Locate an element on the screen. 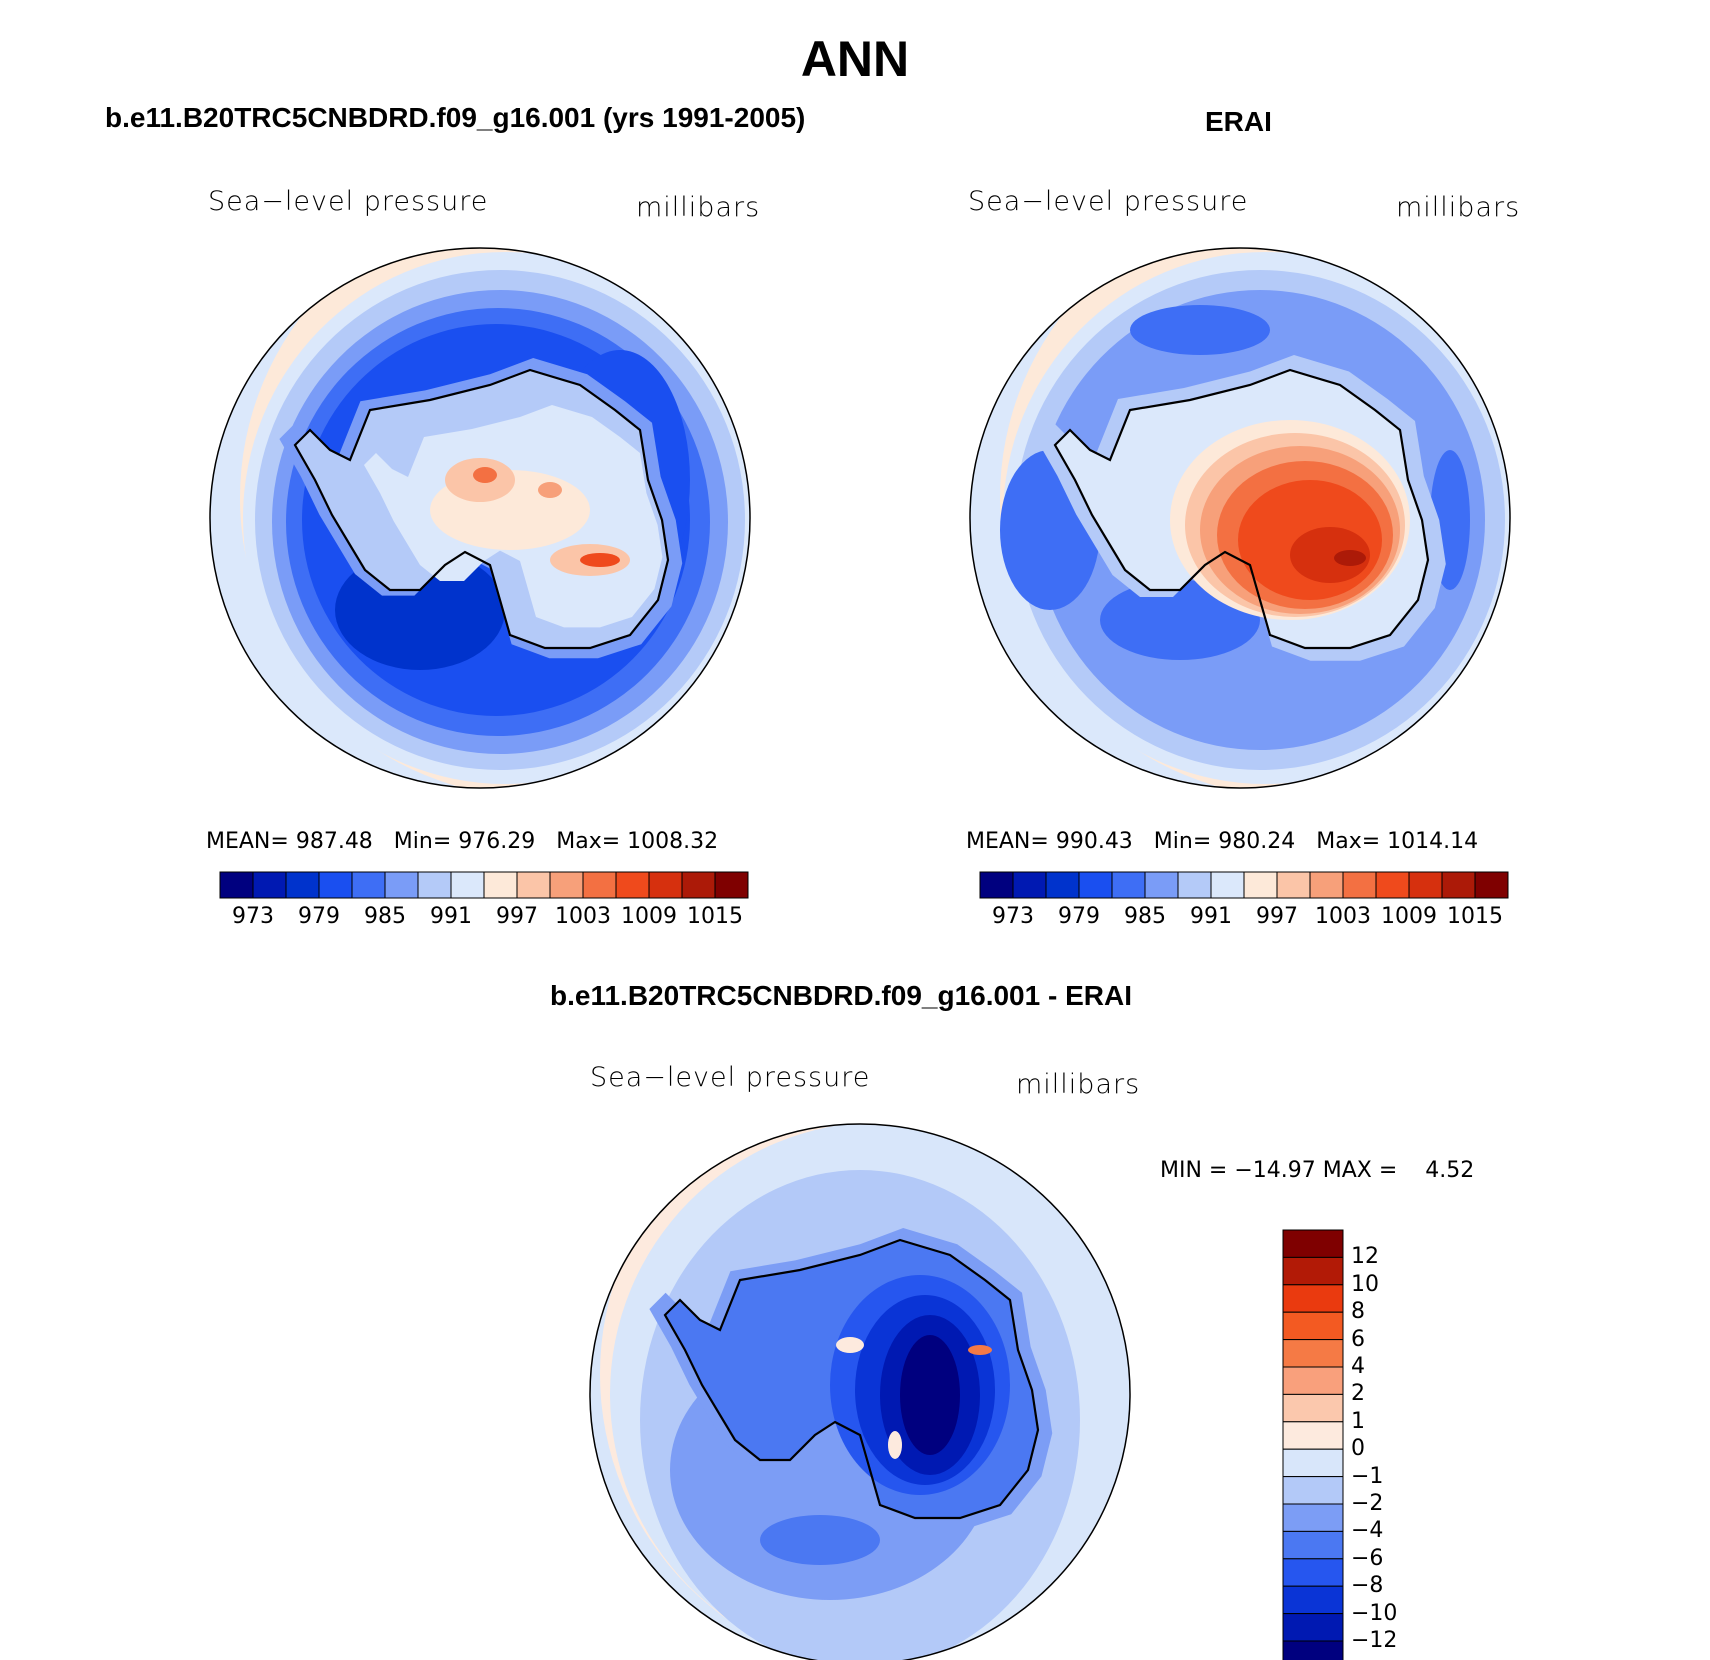 This screenshot has height=1660, width=1710. left-polar-map is located at coordinates (480, 518).